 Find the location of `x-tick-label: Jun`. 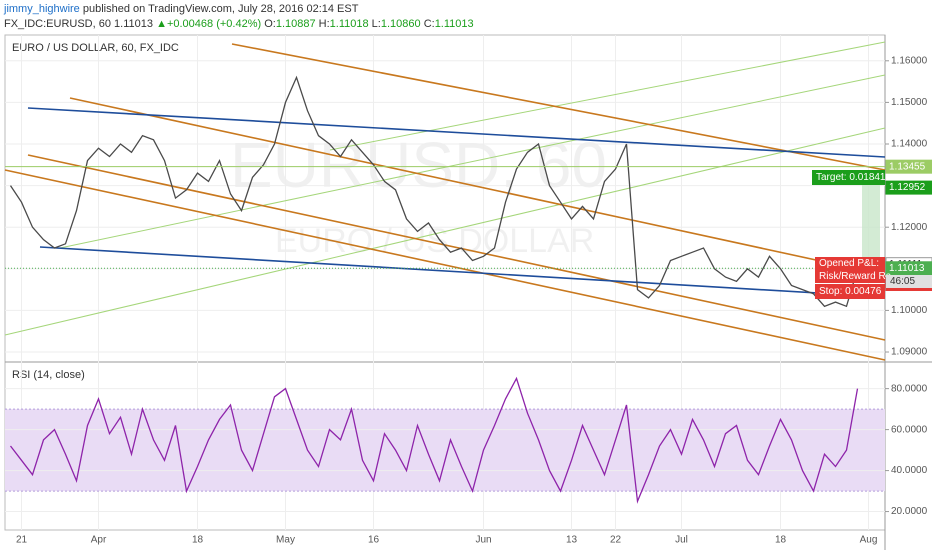

x-tick-label: Jun is located at coordinates (483, 540).